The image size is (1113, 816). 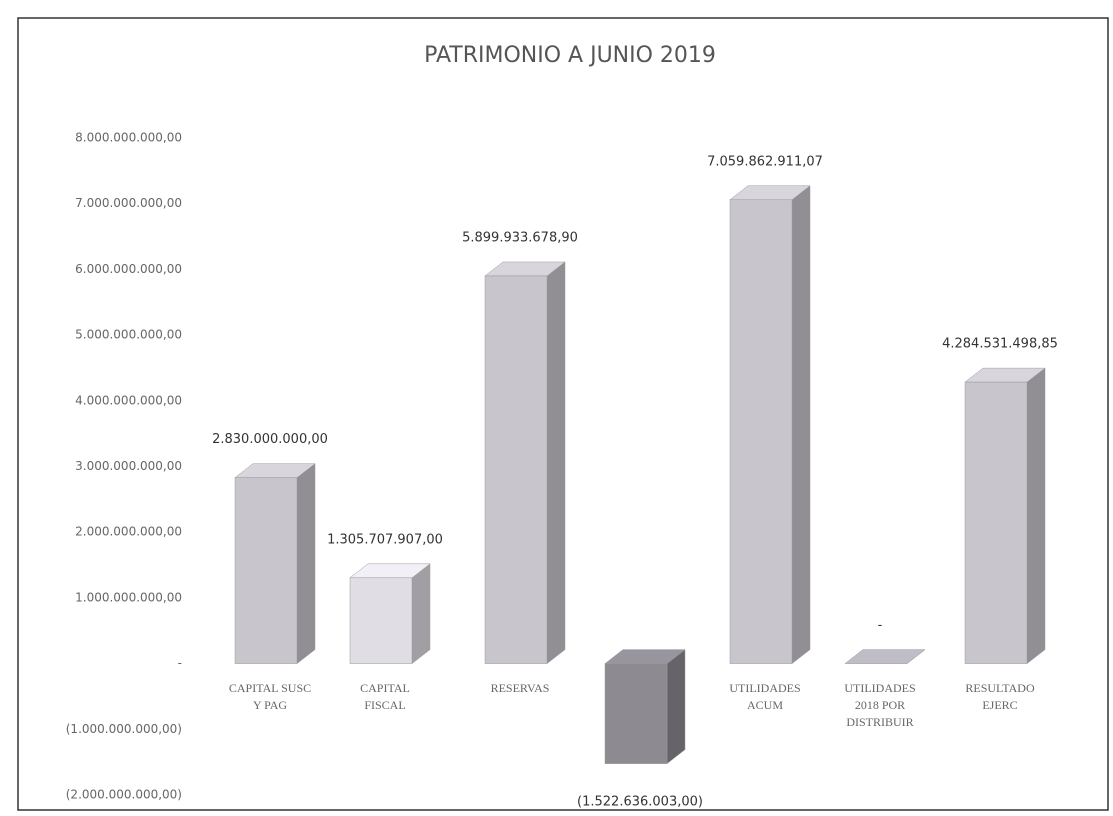 I want to click on y-tick-label: 2.000.000.000,00, so click(x=128, y=532).